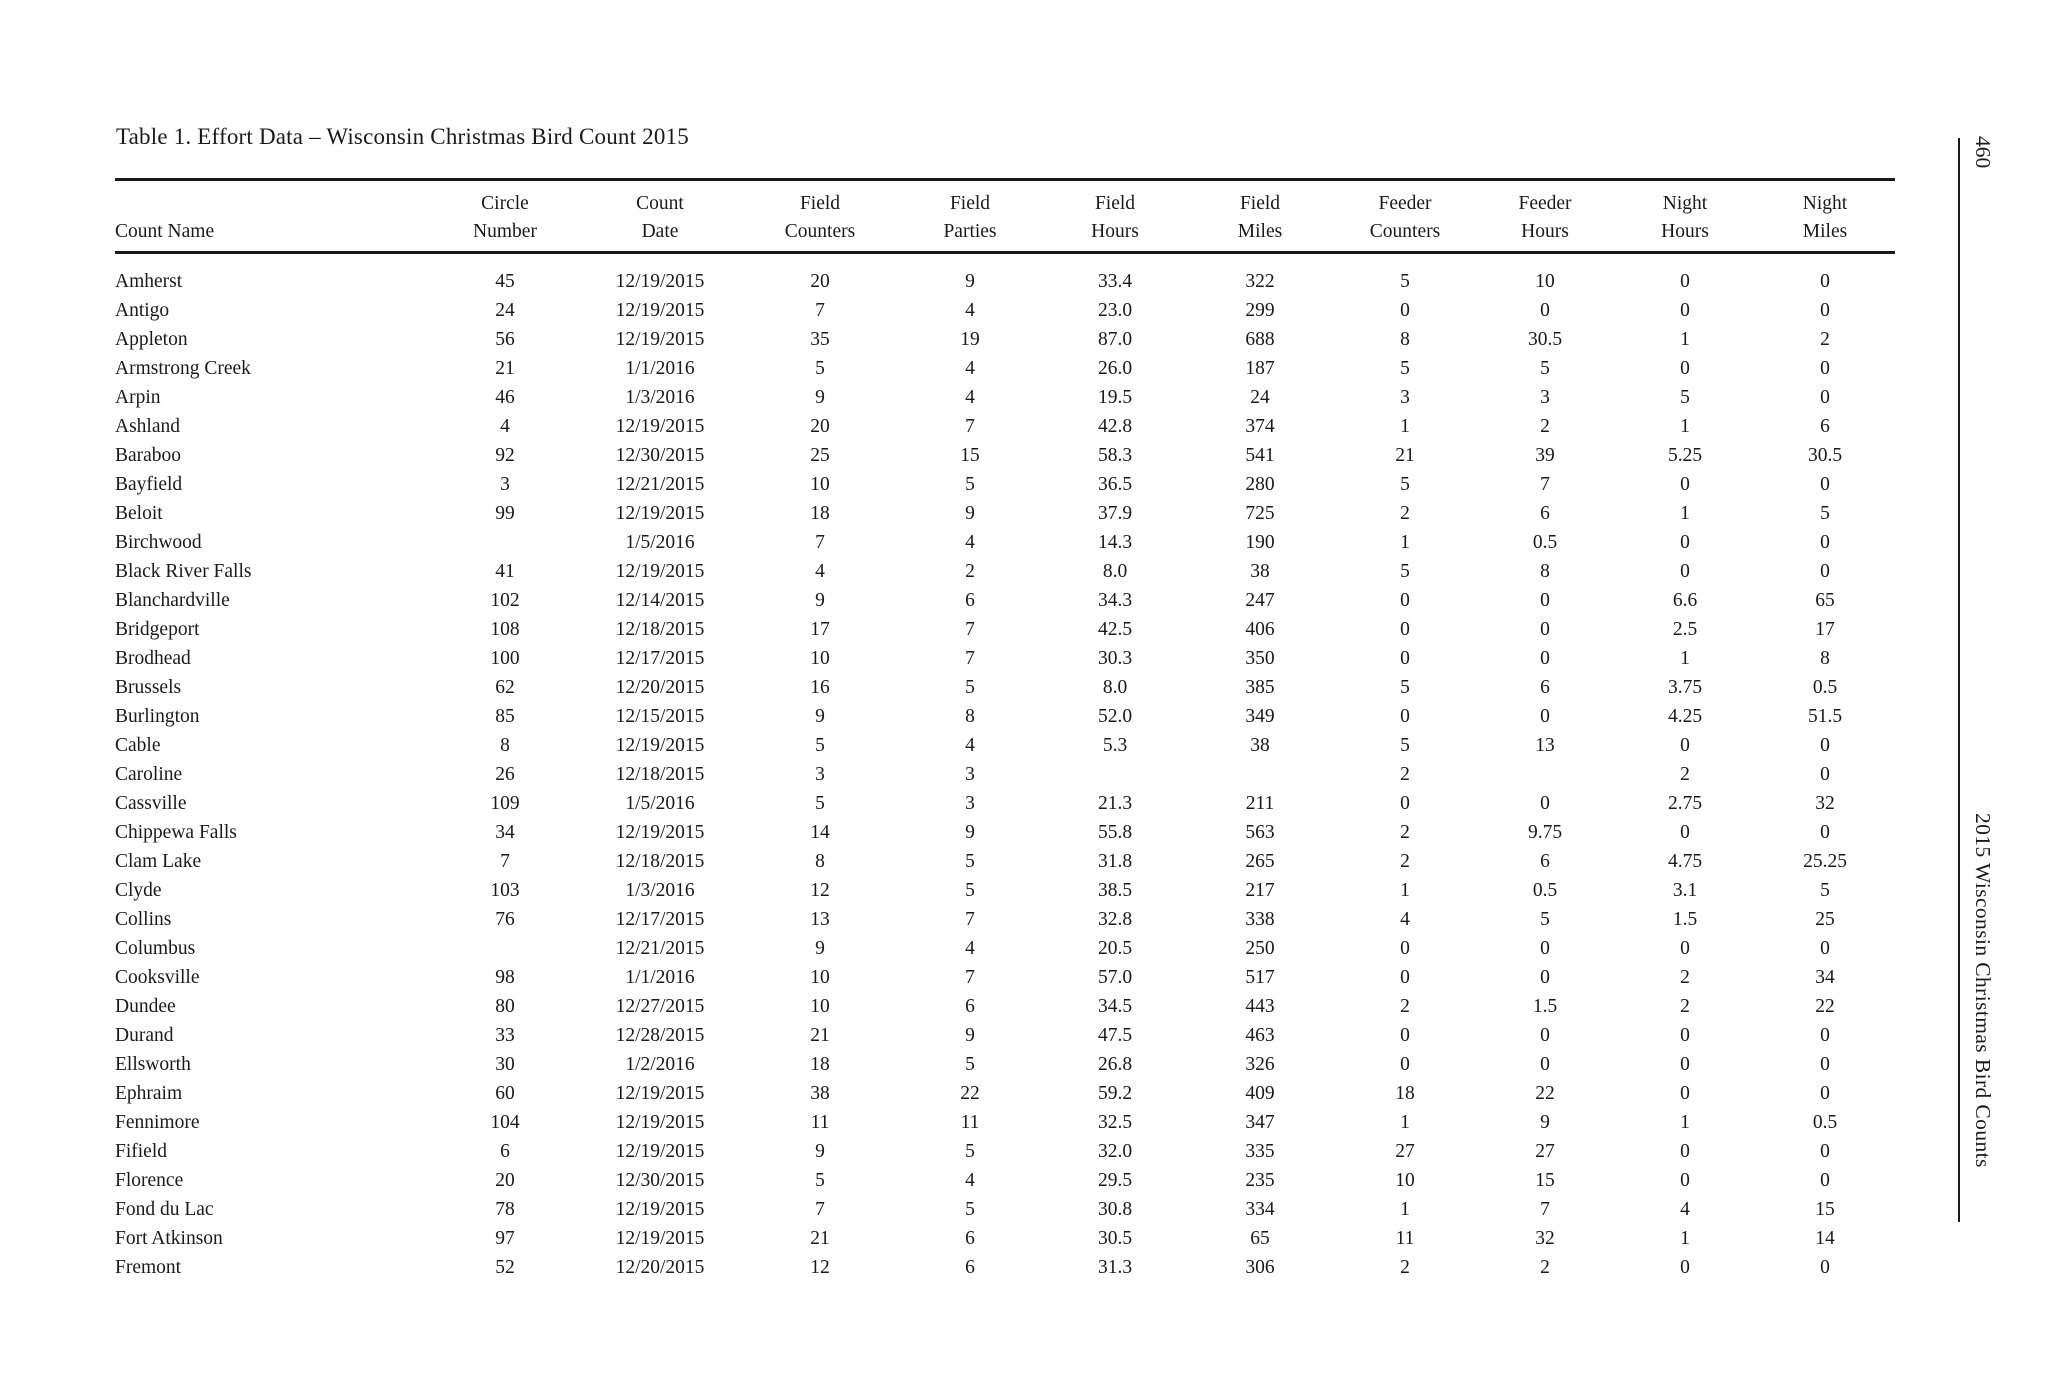 Image resolution: width=2070 pixels, height=1380 pixels. I want to click on data-cell: 443, so click(1260, 1006).